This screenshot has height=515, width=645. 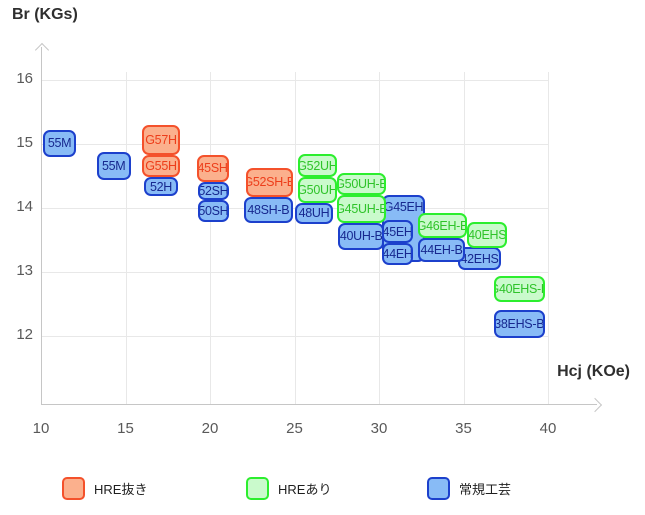 I want to click on legend-item-hre-present: HREあり, so click(x=288, y=488).